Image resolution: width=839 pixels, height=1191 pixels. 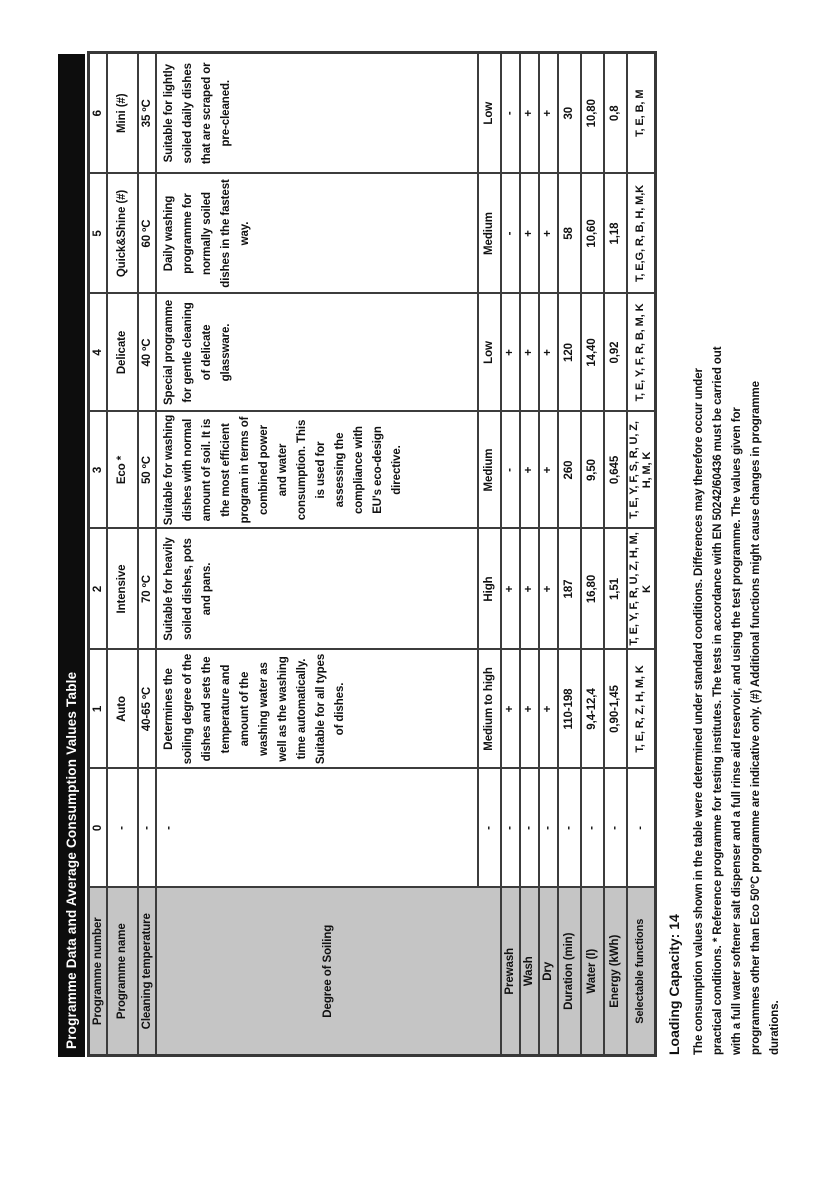 What do you see at coordinates (592, 709) in the screenshot?
I see `cell-water: 9,4-12,4` at bounding box center [592, 709].